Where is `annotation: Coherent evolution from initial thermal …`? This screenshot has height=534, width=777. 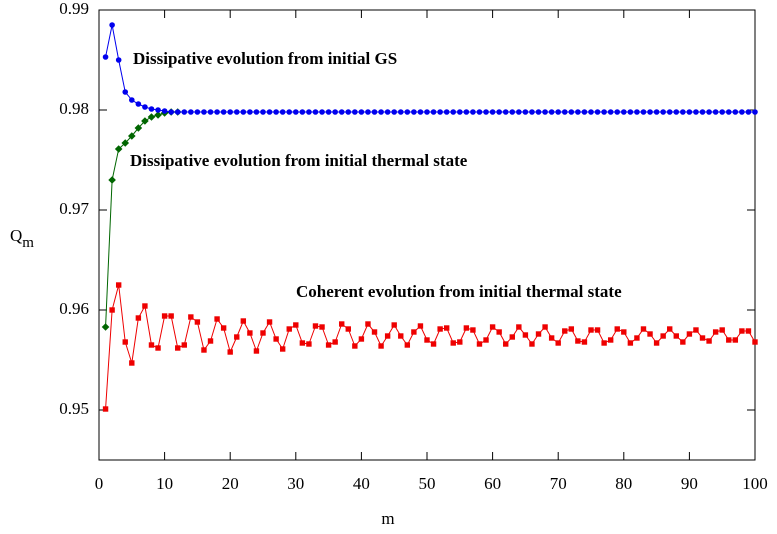 annotation: Coherent evolution from initial thermal … is located at coordinates (459, 291).